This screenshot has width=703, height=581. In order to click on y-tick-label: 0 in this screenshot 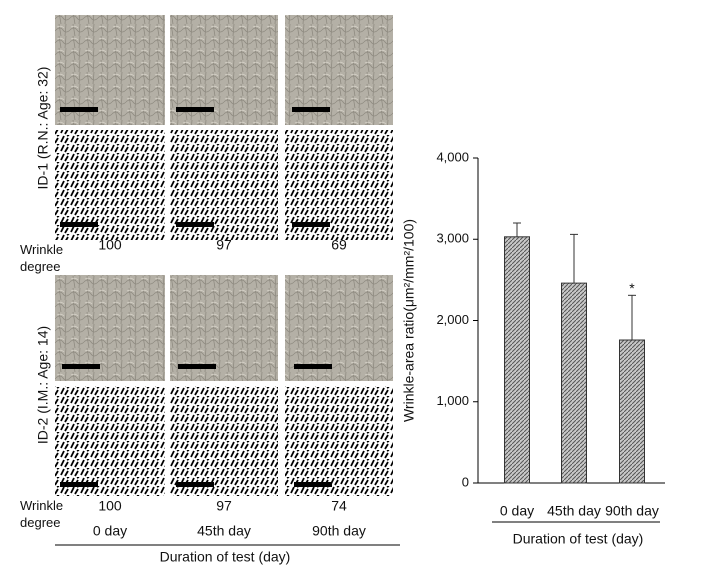, I will do `click(465, 481)`.